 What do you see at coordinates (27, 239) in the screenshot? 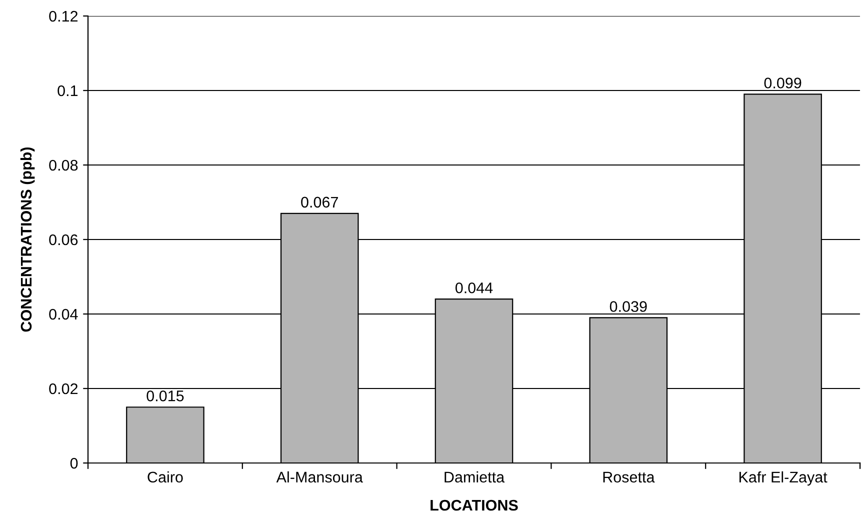
I see `y-axis-title: CONCENTRATIONS (ppb)` at bounding box center [27, 239].